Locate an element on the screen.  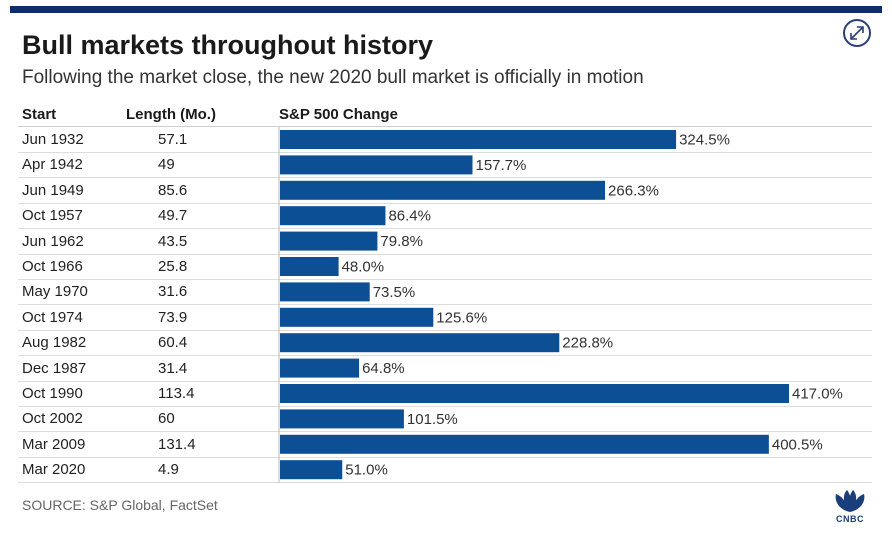
table-row: Aug 1982 60.4 is located at coordinates (445, 343).